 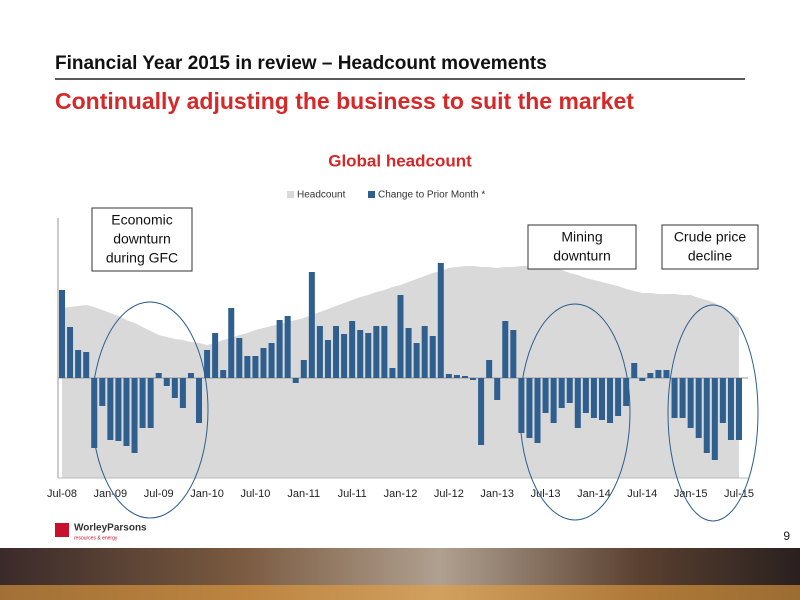 I want to click on x-tick-label: Jul-12, so click(x=449, y=494).